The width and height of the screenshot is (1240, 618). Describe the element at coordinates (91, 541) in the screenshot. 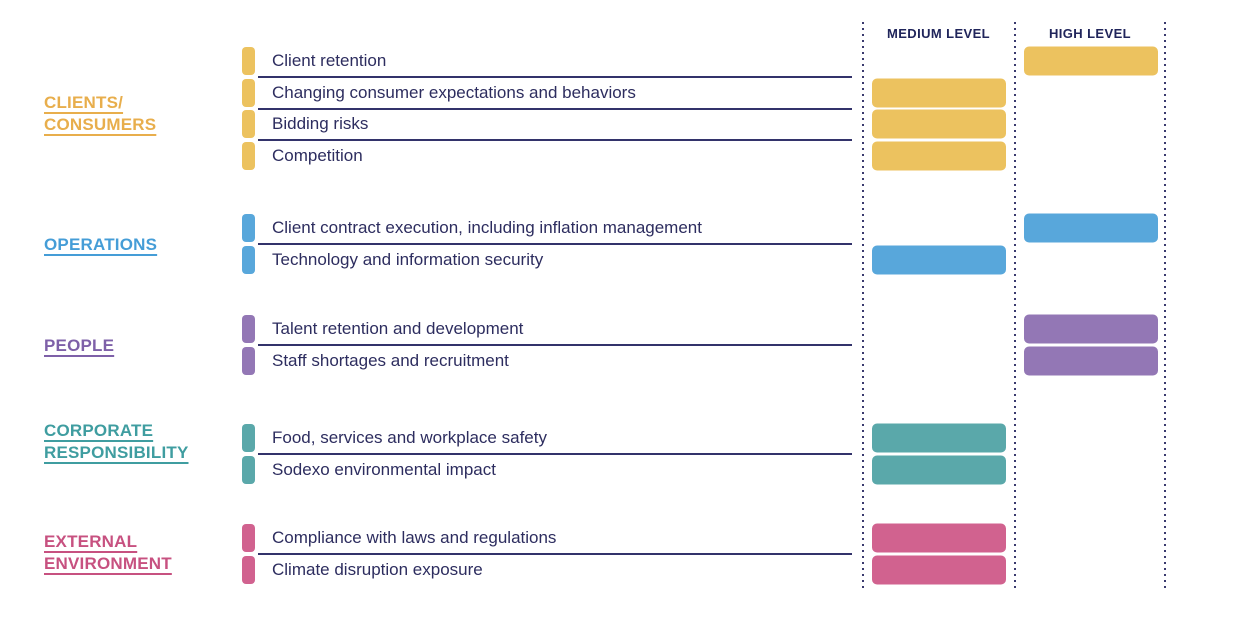

I see `category-label-line: EXTERNAL` at that location.